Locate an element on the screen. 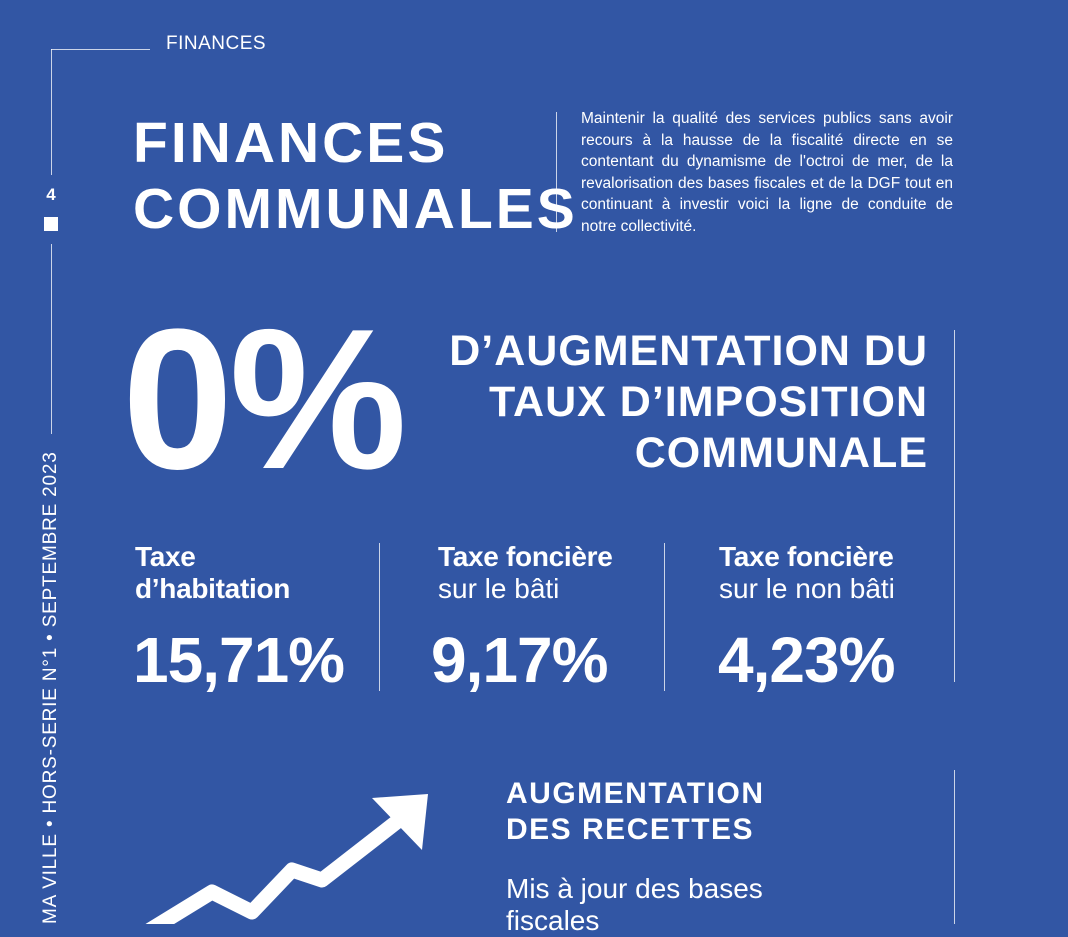 Image resolution: width=1068 pixels, height=937 pixels. title-line-2: COMMUNALES is located at coordinates (355, 209).